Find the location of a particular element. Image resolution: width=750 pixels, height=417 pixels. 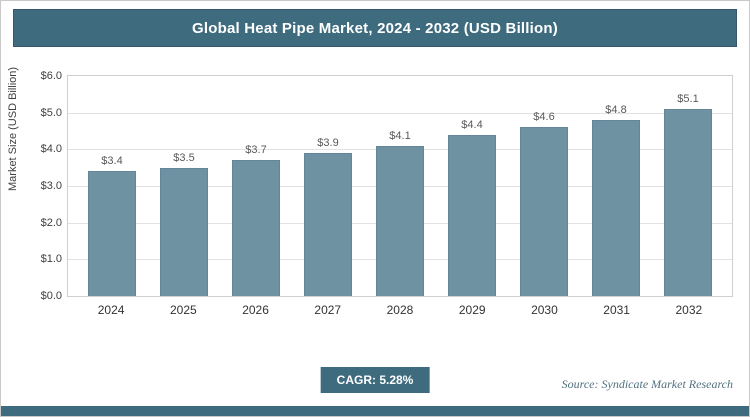

x-tick-label: 2027 is located at coordinates (328, 310).